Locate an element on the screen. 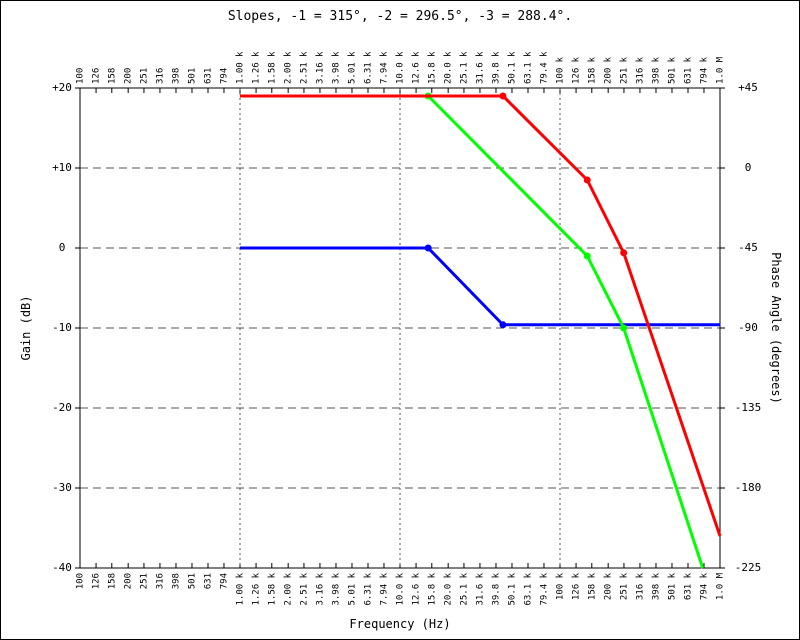 Image resolution: width=800 pixels, height=640 pixels. y2-tick-label: -135 is located at coordinates (748, 407).